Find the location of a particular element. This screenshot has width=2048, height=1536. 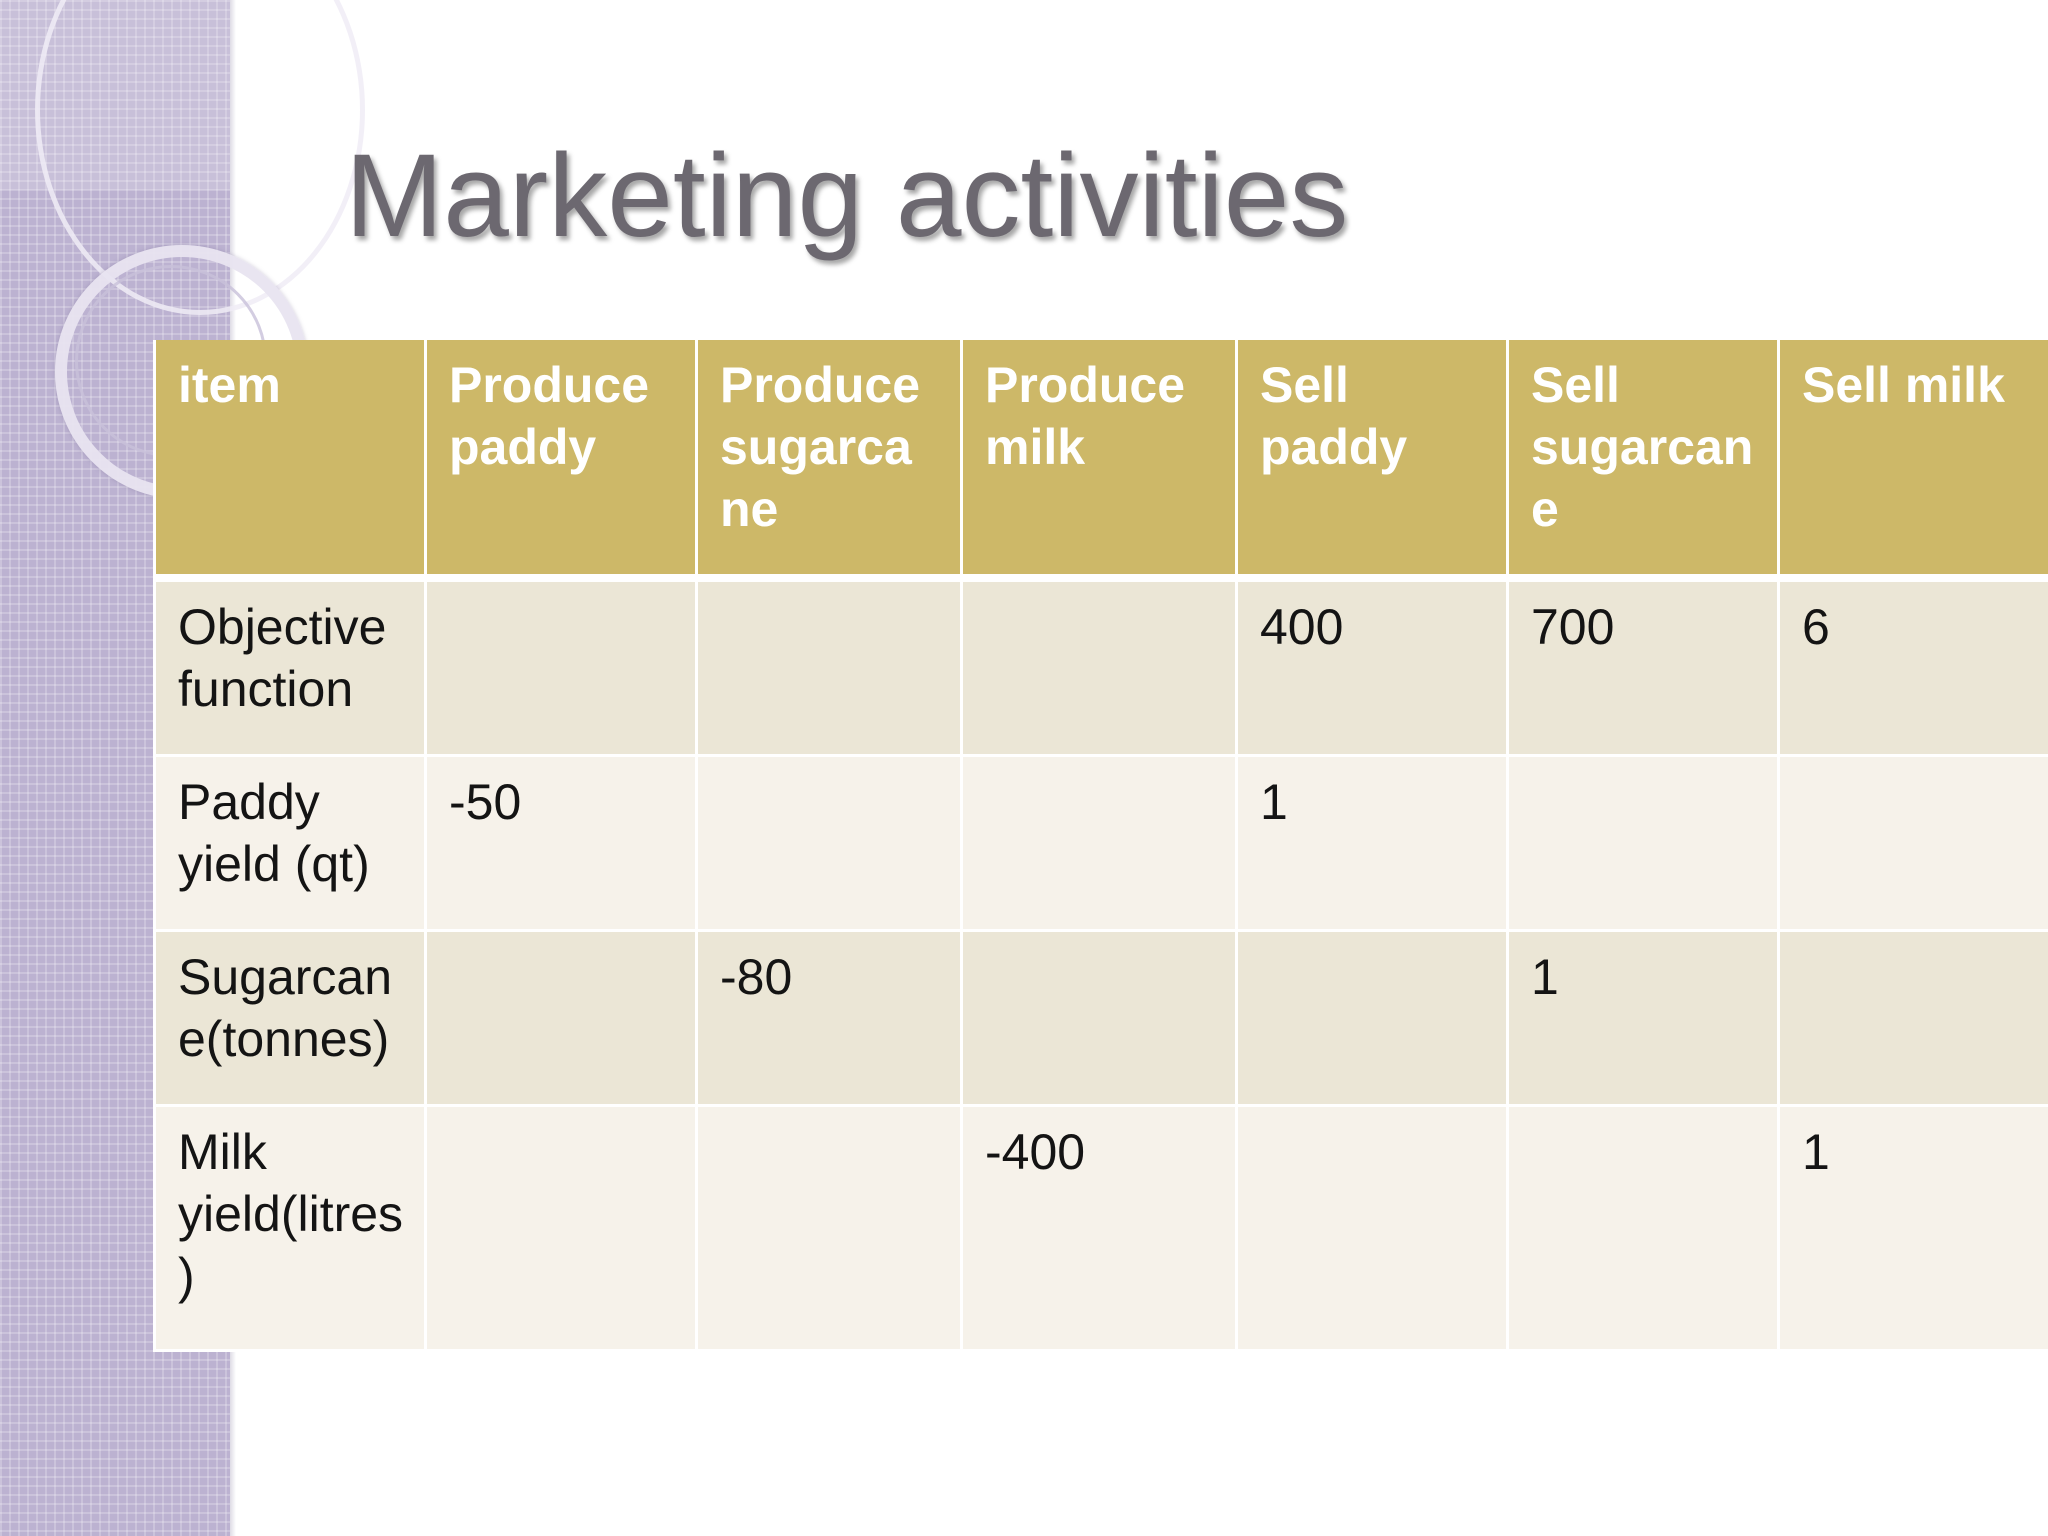

row-label: Paddy yield (qt) is located at coordinates (290, 843).